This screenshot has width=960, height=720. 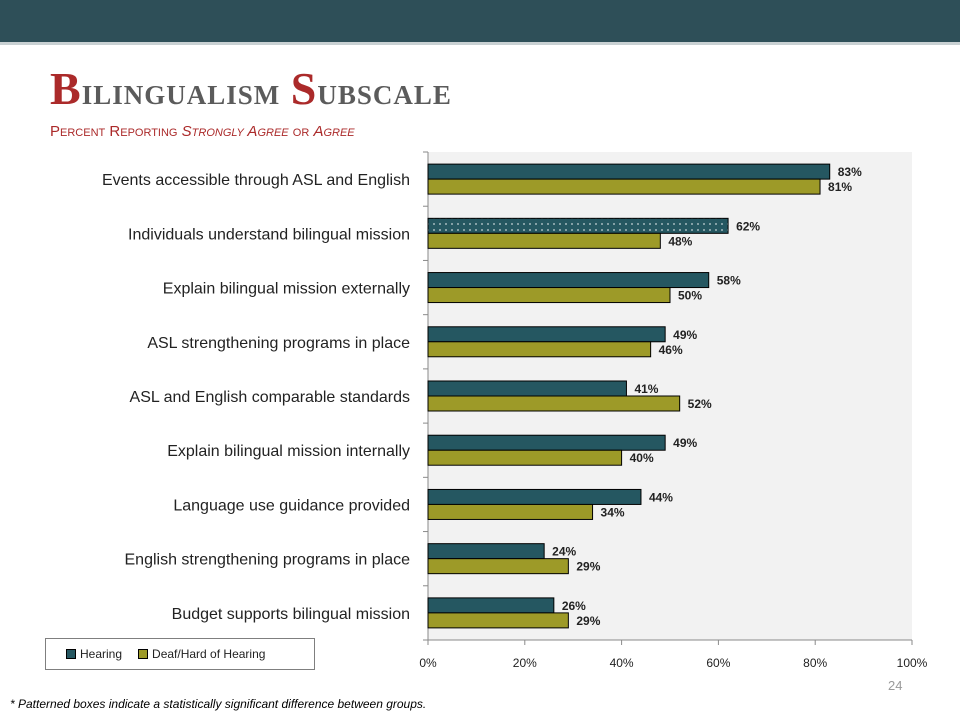 What do you see at coordinates (574, 606) in the screenshot?
I see `data-label: 26%` at bounding box center [574, 606].